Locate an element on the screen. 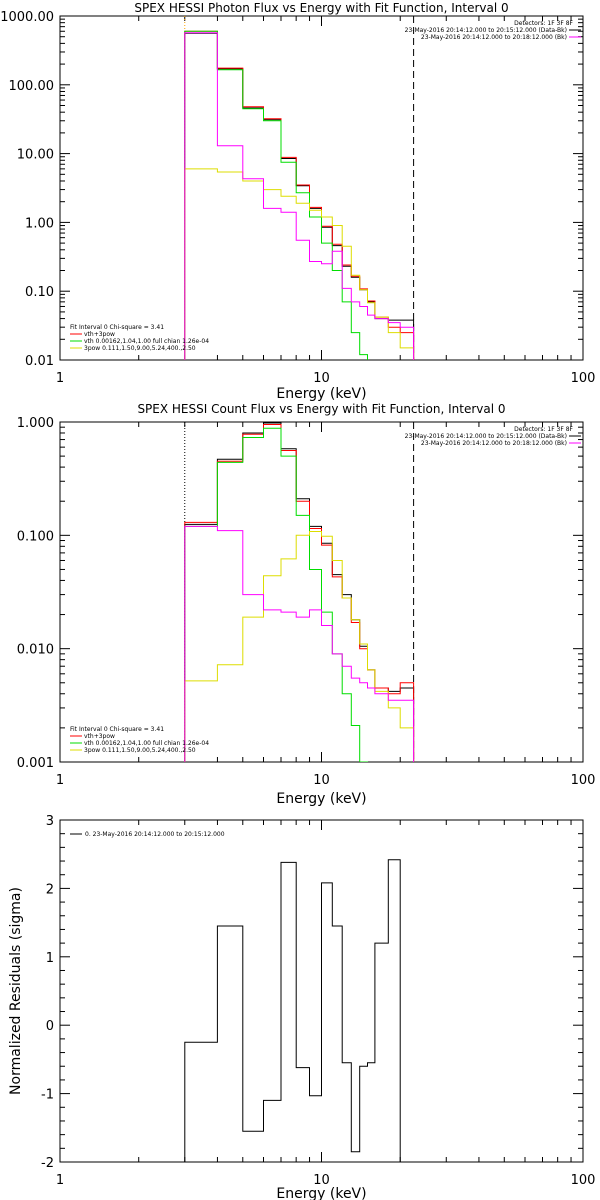 The height and width of the screenshot is (1200, 600). y-tick-label: 0 is located at coordinates (50, 1026).